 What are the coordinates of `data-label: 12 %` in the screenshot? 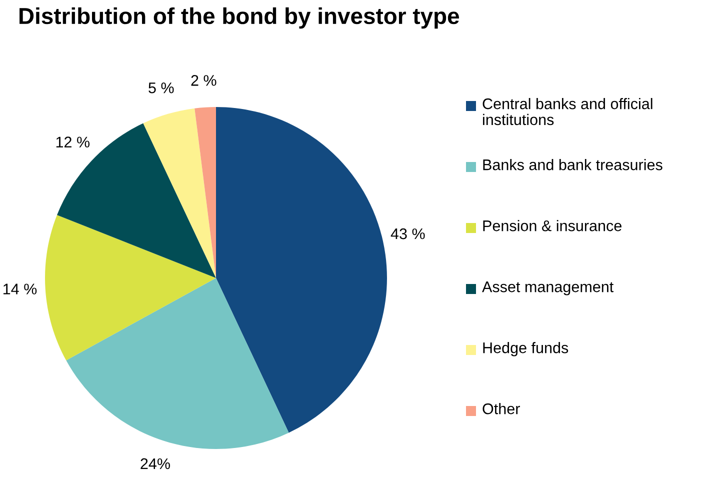 It's located at (73, 142).